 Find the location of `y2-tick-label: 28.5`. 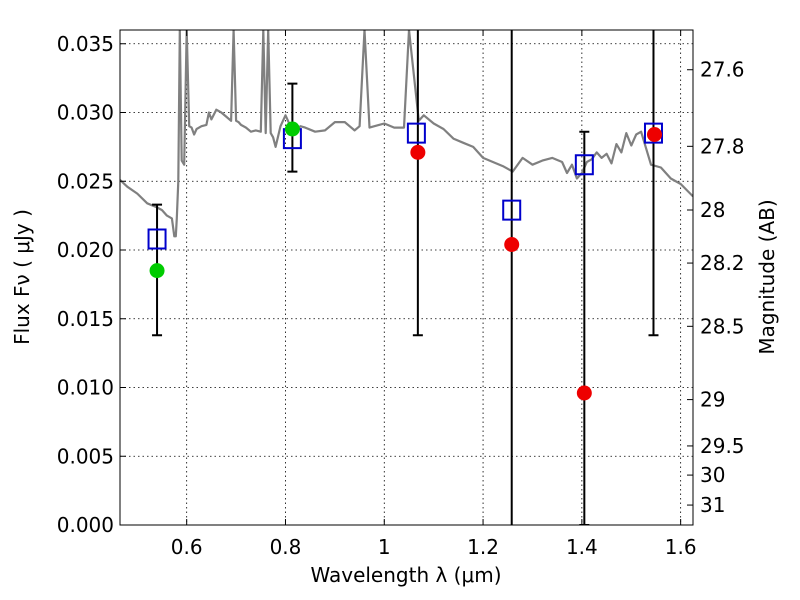

y2-tick-label: 28.5 is located at coordinates (722, 326).